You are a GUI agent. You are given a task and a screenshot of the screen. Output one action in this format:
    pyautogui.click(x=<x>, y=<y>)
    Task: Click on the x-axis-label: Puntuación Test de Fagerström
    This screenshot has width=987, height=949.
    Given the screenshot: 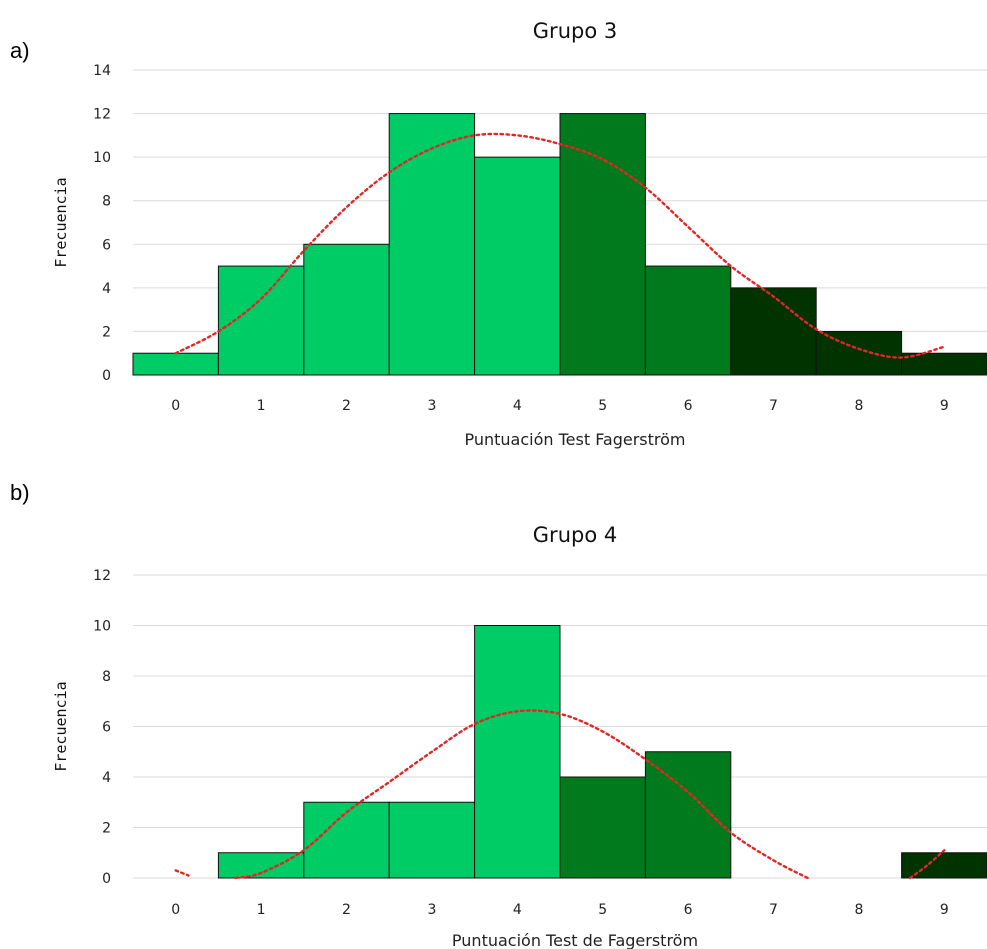 What is the action you would take?
    pyautogui.click(x=575, y=940)
    